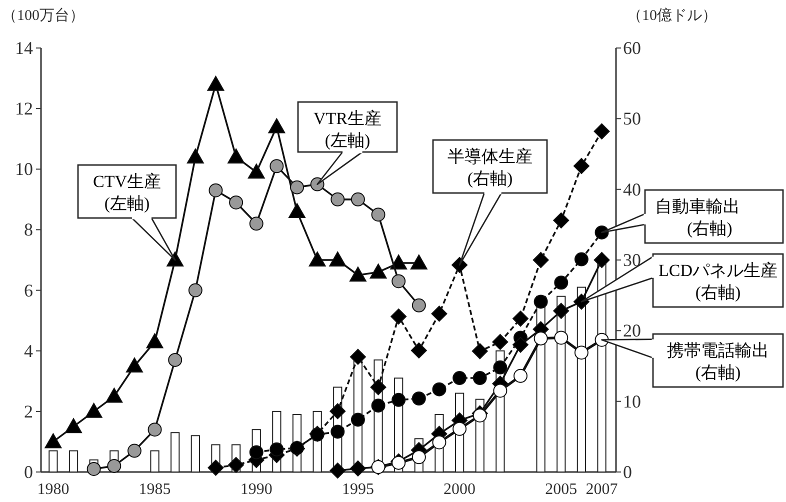  Describe the element at coordinates (24, 108) in the screenshot. I see `y-tick-label: 12` at that location.